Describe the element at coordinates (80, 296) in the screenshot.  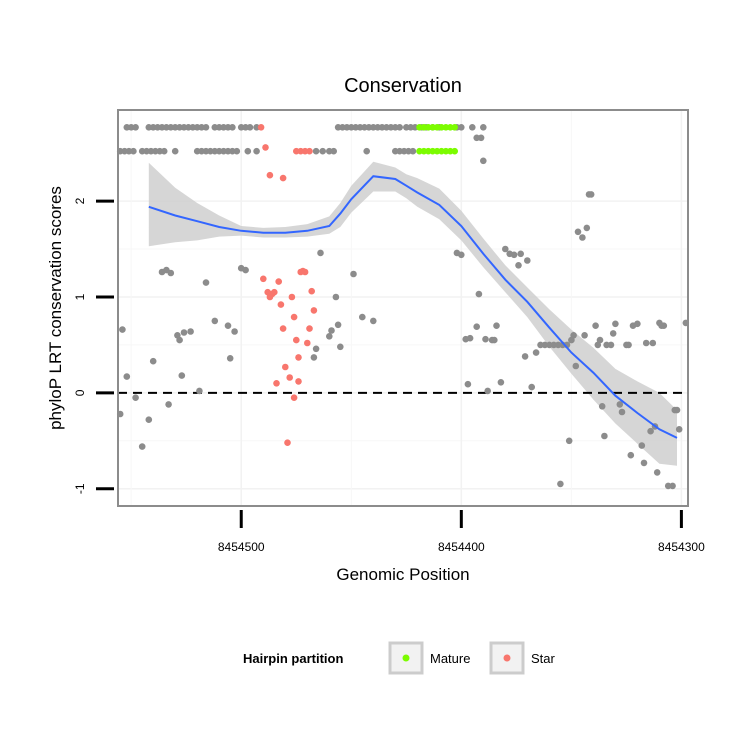
I see `y-tick-label: 1` at that location.